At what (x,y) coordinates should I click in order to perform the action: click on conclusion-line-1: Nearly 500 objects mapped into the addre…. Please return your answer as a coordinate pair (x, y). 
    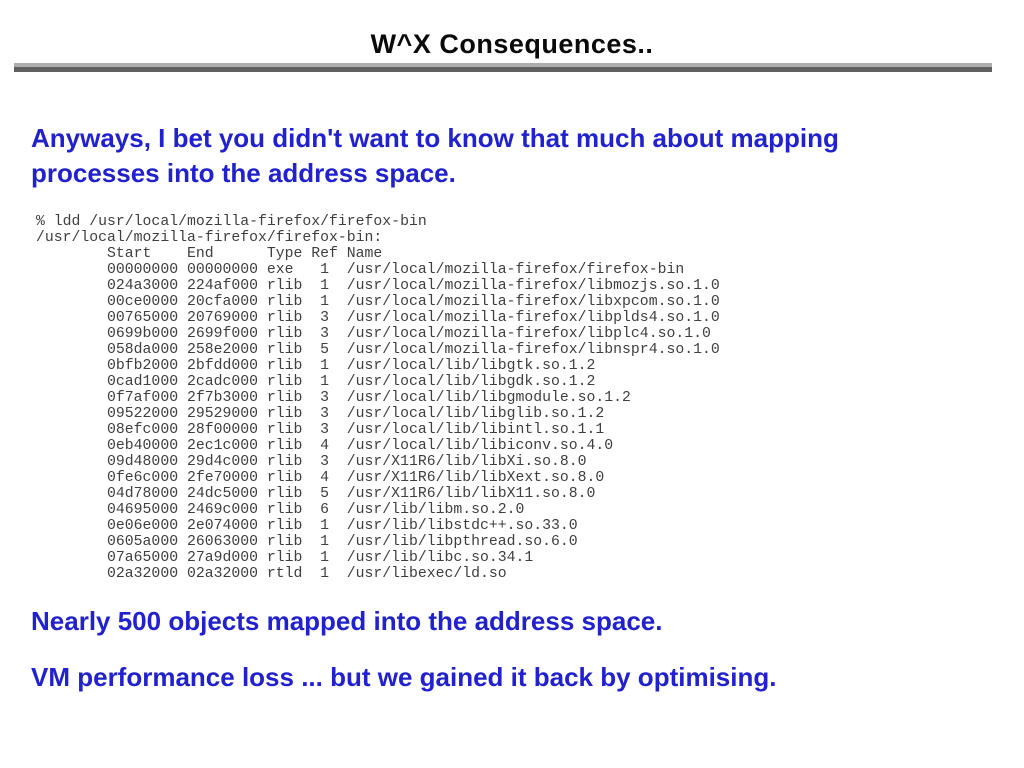
    Looking at the image, I should click on (347, 621).